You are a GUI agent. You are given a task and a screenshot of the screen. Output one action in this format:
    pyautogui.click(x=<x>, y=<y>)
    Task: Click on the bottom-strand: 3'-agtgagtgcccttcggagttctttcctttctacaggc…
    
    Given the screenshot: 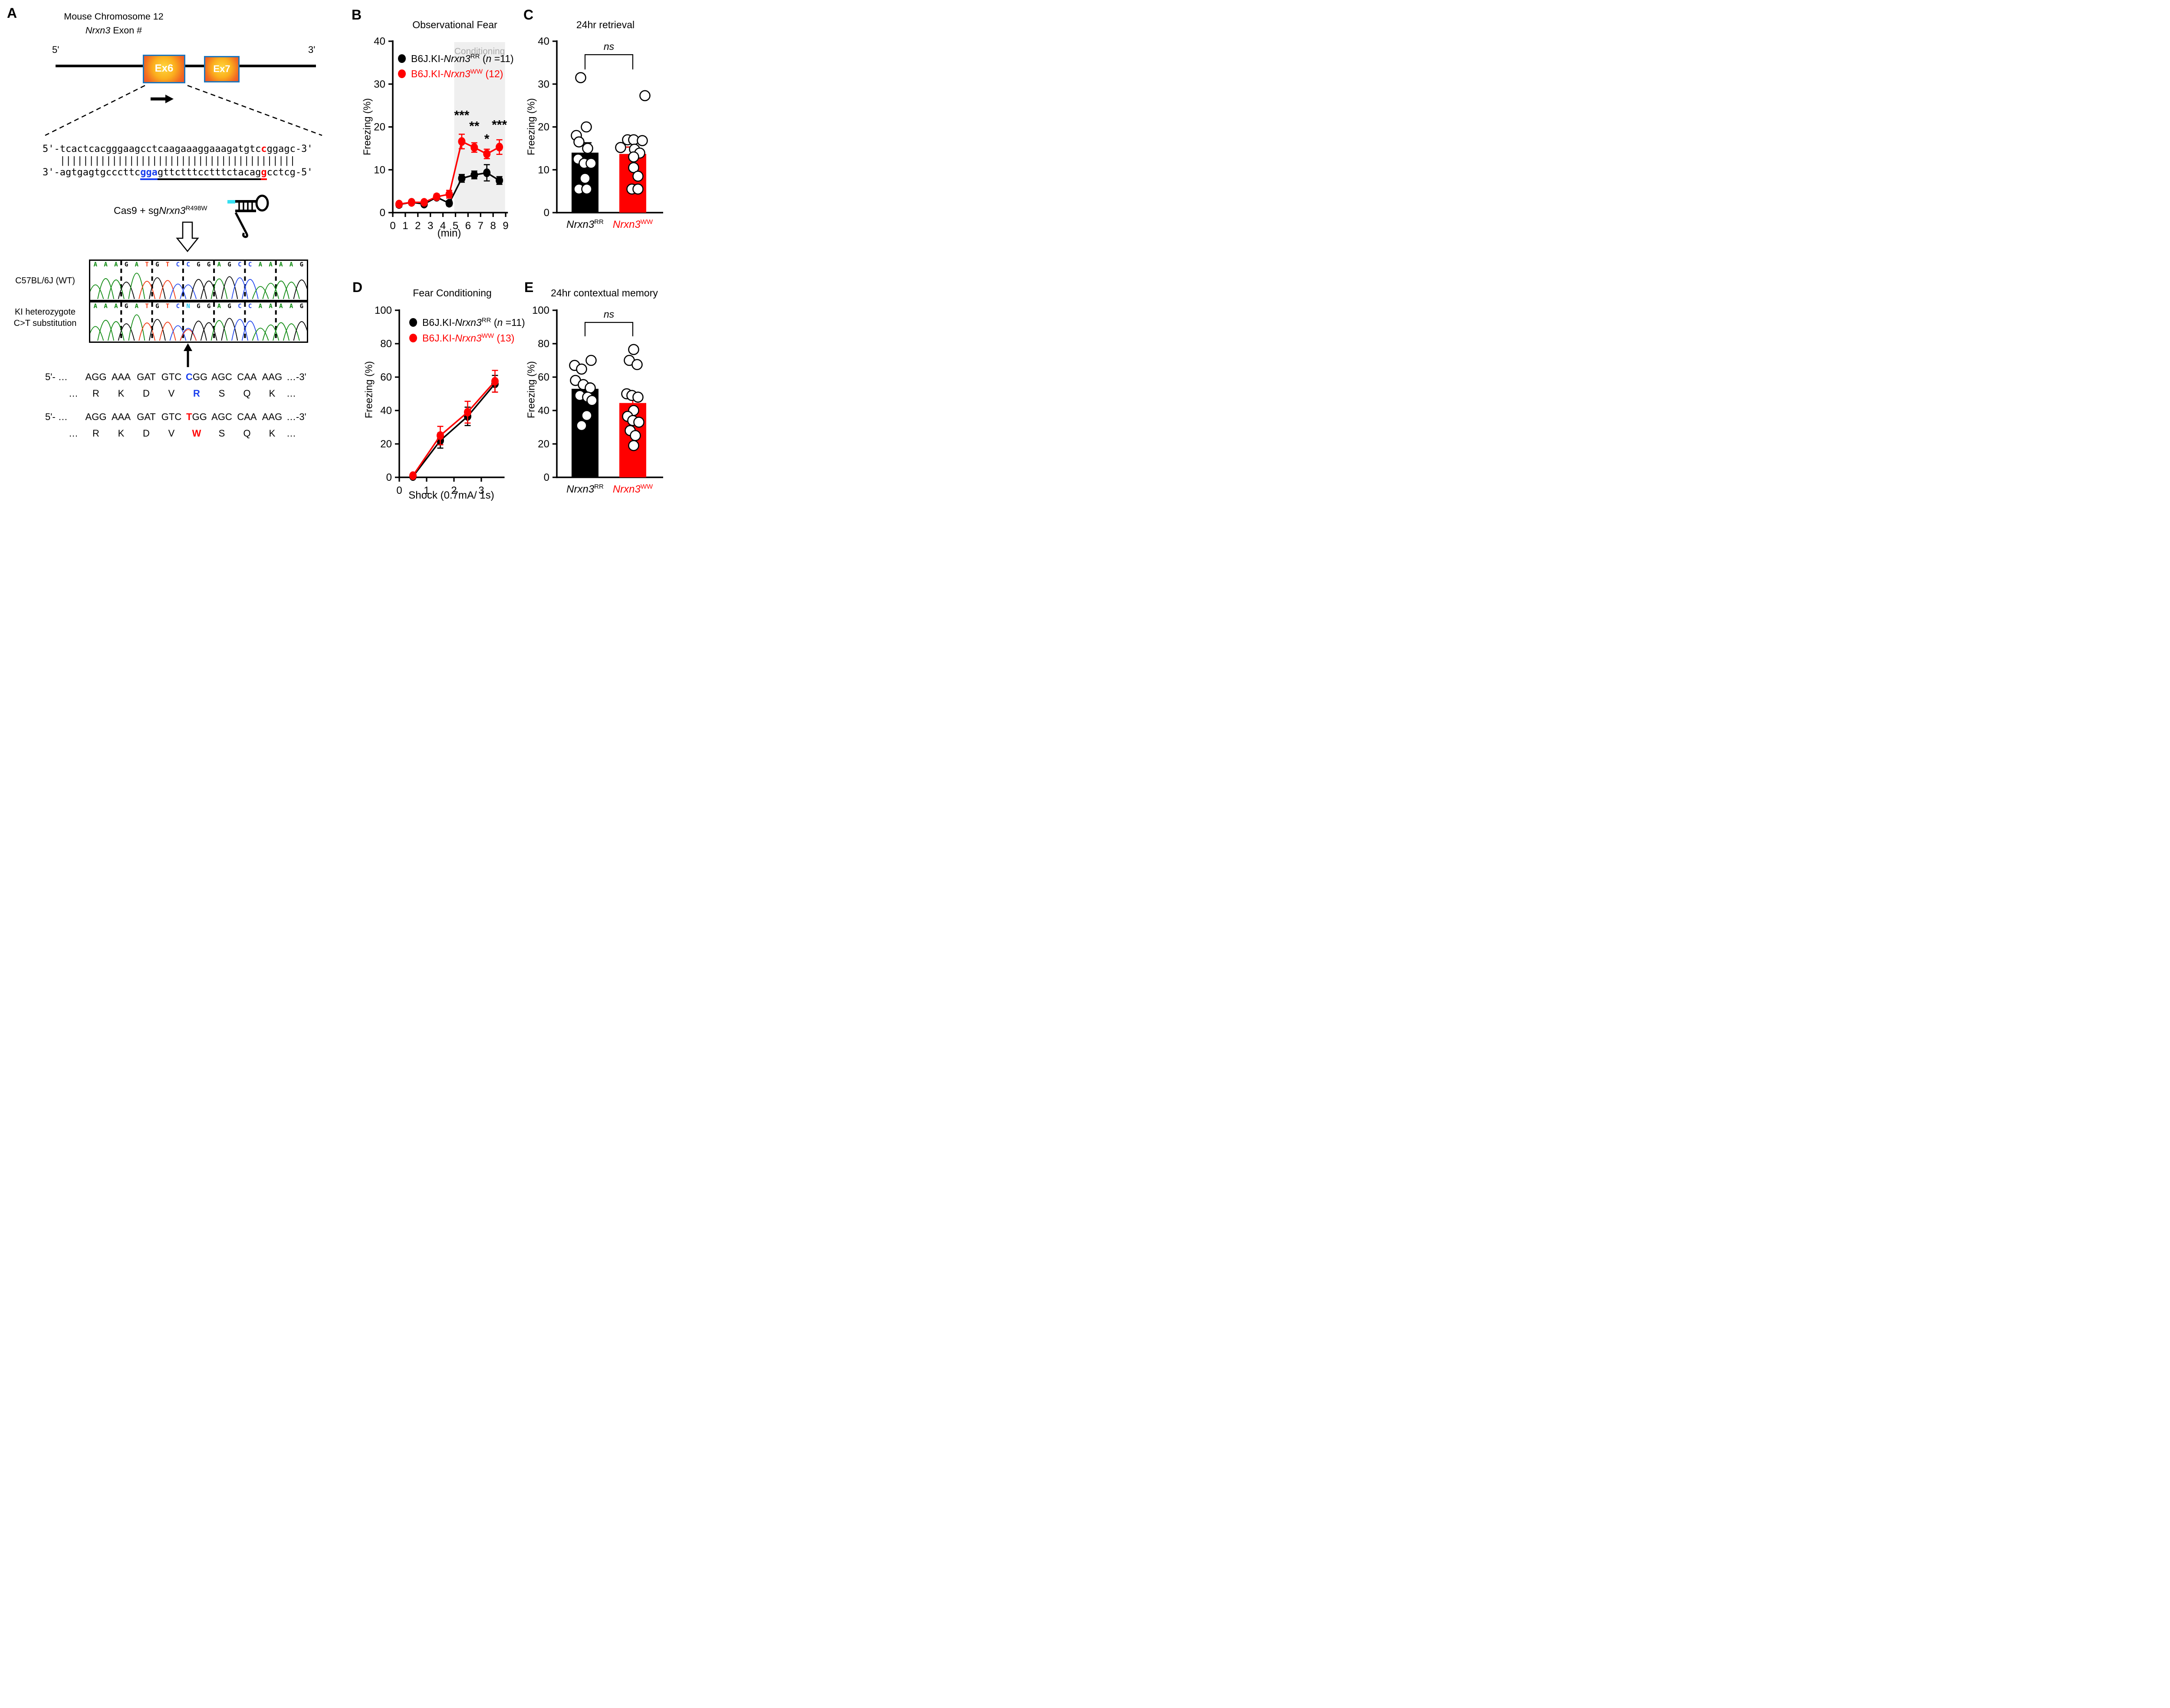 What is the action you would take?
    pyautogui.click(x=178, y=173)
    